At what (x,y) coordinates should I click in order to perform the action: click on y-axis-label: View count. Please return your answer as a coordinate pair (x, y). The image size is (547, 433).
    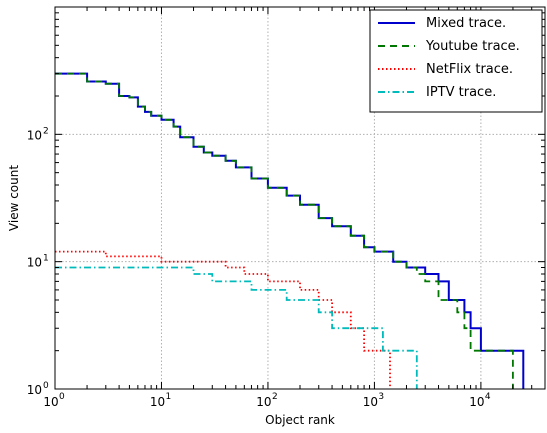
    Looking at the image, I should click on (14, 198).